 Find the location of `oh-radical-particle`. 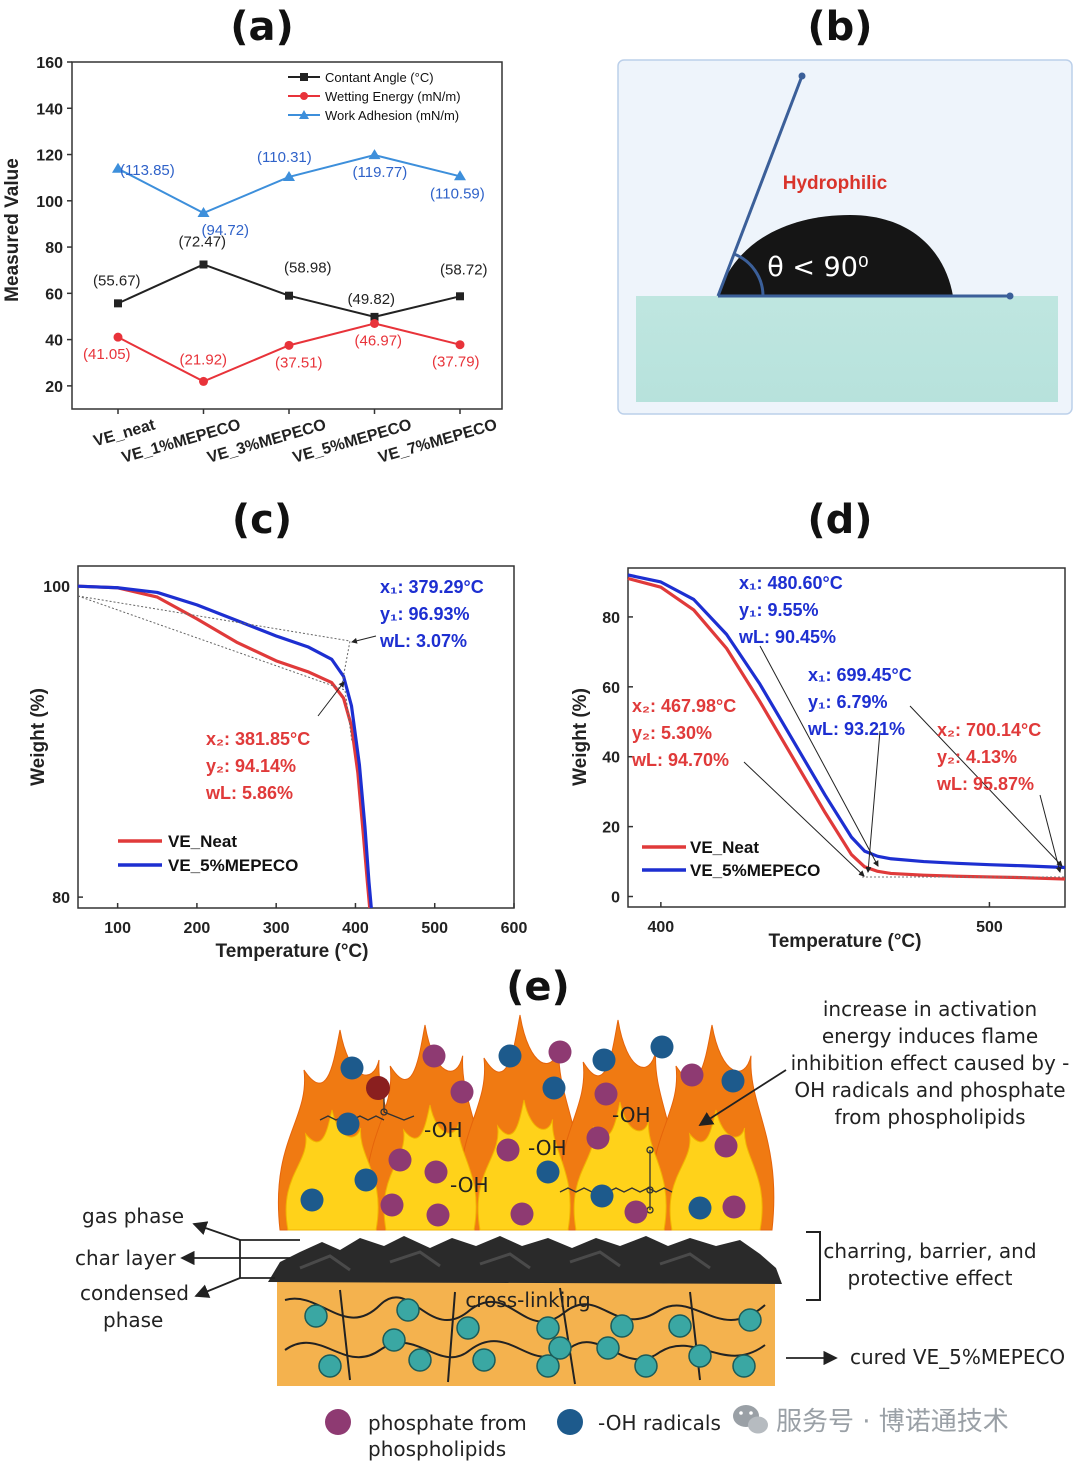

oh-radical-particle is located at coordinates (348, 1124).